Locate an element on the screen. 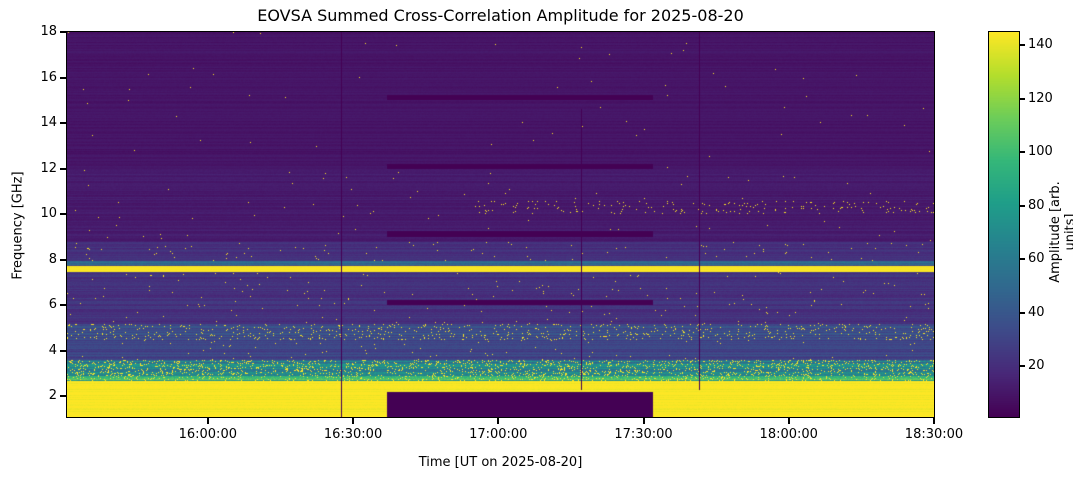 The width and height of the screenshot is (1073, 479). y-tick-label: 6 is located at coordinates (52, 305).